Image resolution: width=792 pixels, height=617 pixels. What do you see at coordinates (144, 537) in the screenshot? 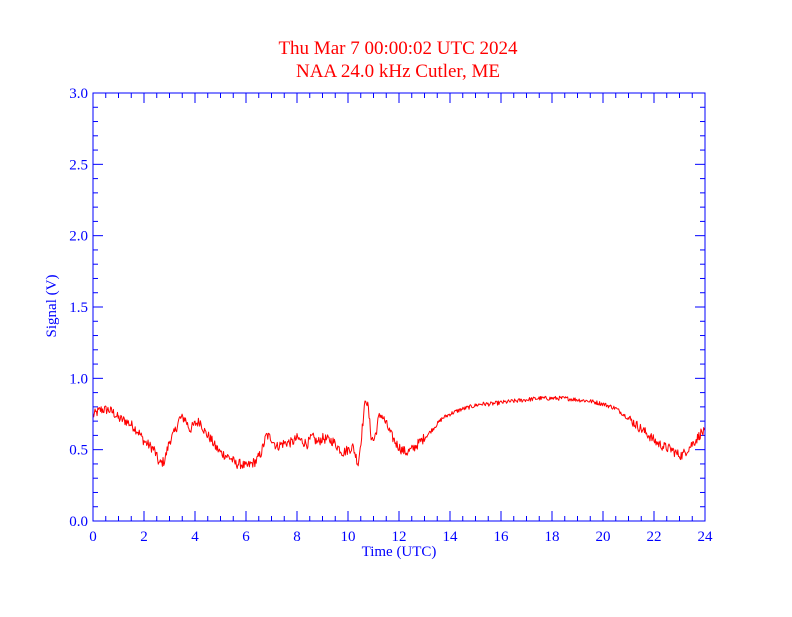
I see `x-tick-label: 2` at bounding box center [144, 537].